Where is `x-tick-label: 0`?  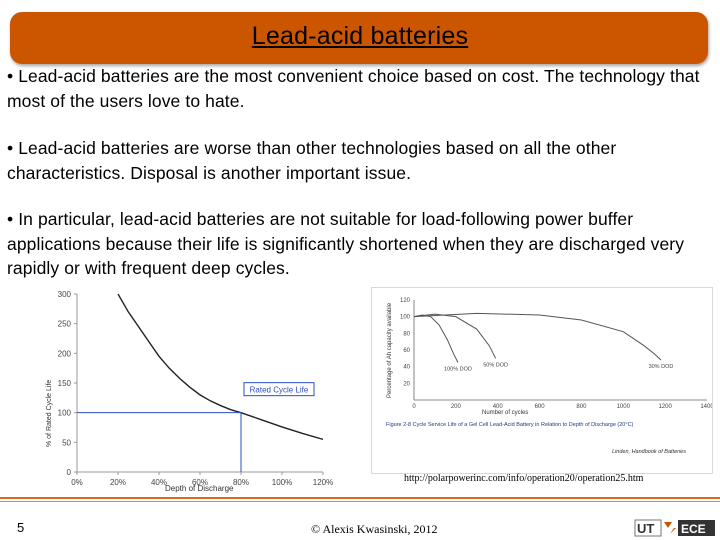 x-tick-label: 0 is located at coordinates (414, 407).